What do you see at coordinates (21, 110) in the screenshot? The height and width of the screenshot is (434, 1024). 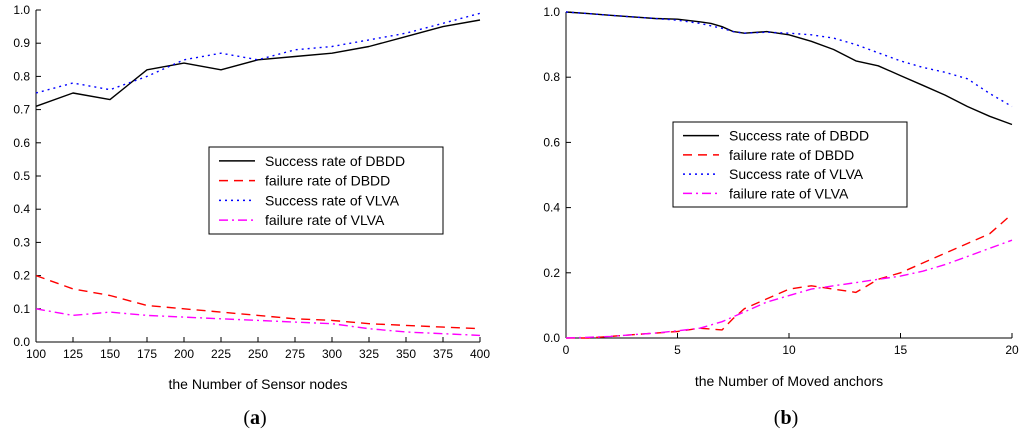 I see `panel-a-y-tick-label: 0.7` at bounding box center [21, 110].